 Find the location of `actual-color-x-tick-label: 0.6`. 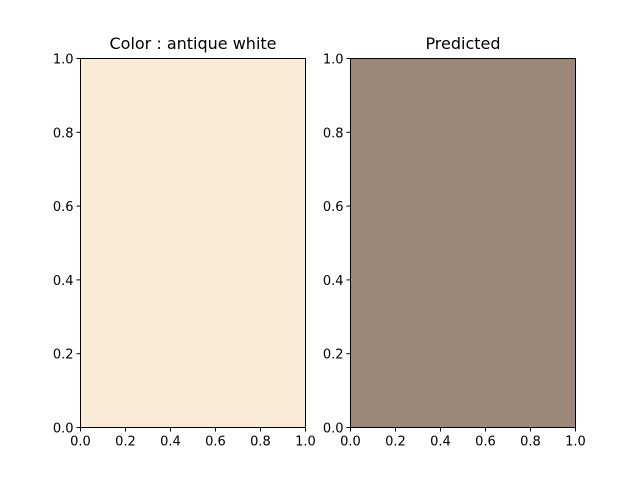

actual-color-x-tick-label: 0.6 is located at coordinates (215, 442).